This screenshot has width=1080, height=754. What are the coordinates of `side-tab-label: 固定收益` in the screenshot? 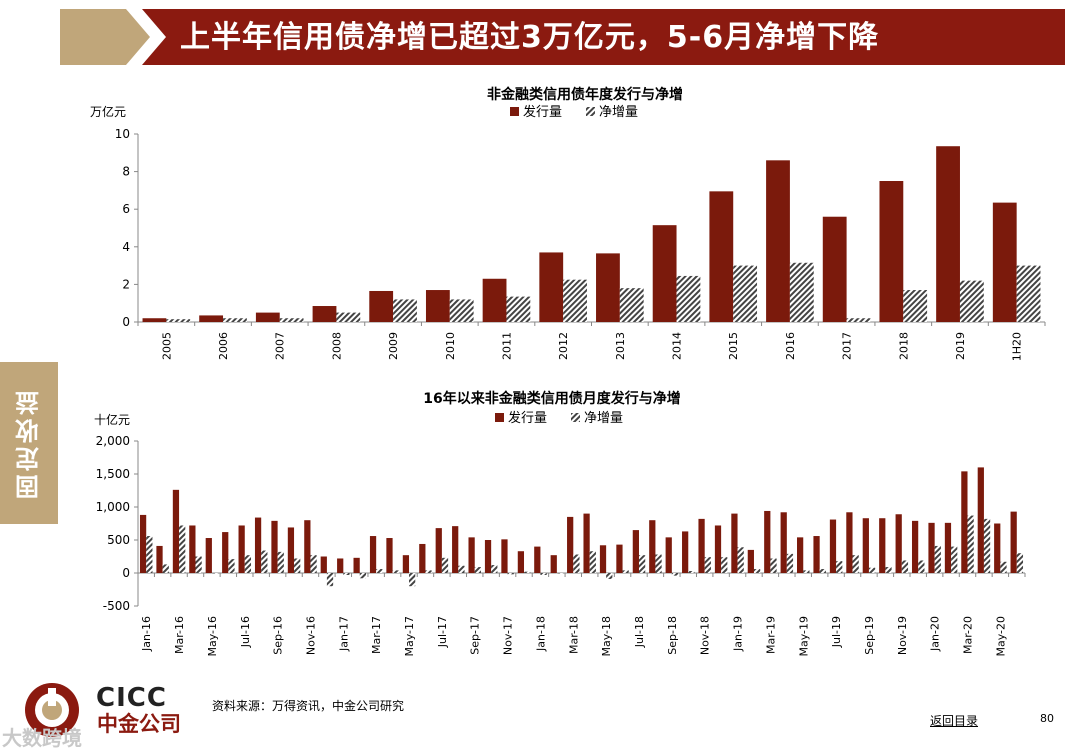 It's located at (29, 443).